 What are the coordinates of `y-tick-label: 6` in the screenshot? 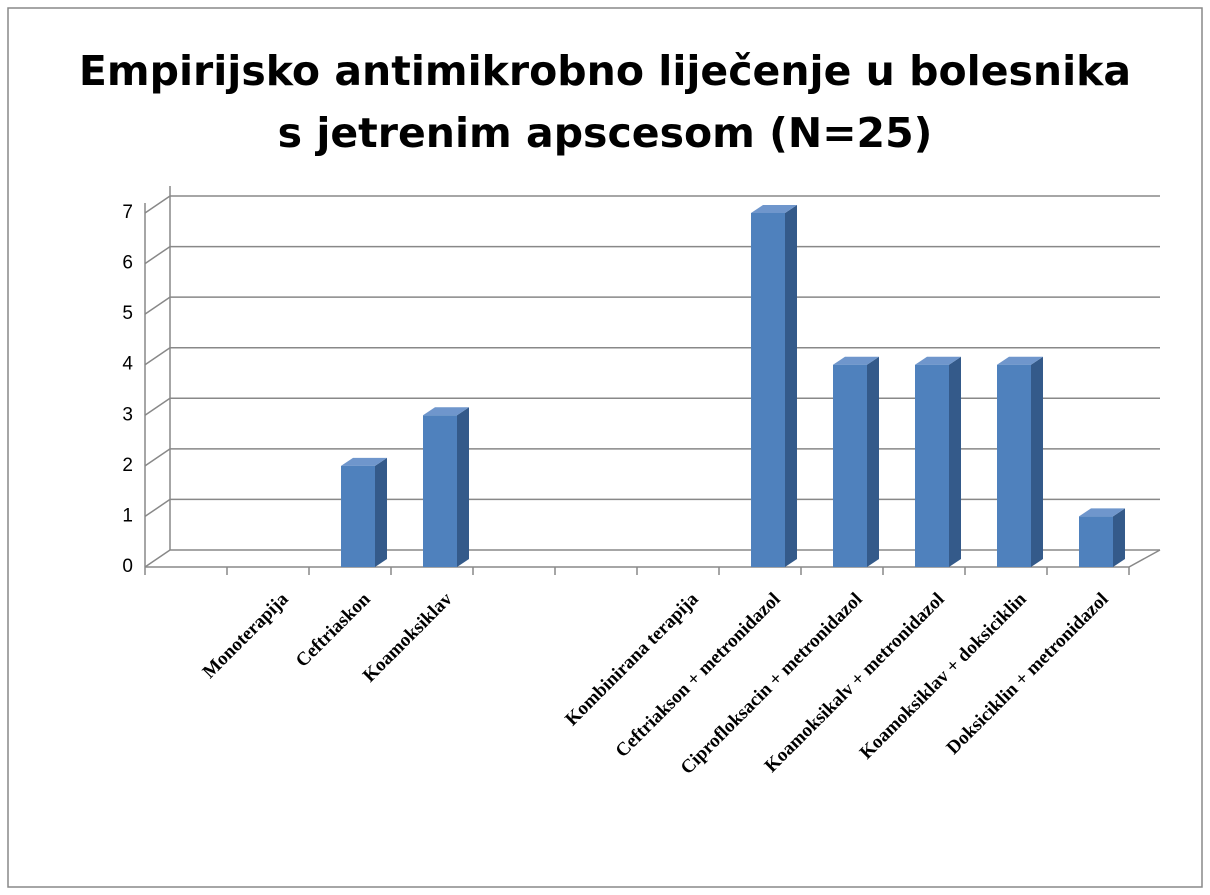 It's located at (127, 263).